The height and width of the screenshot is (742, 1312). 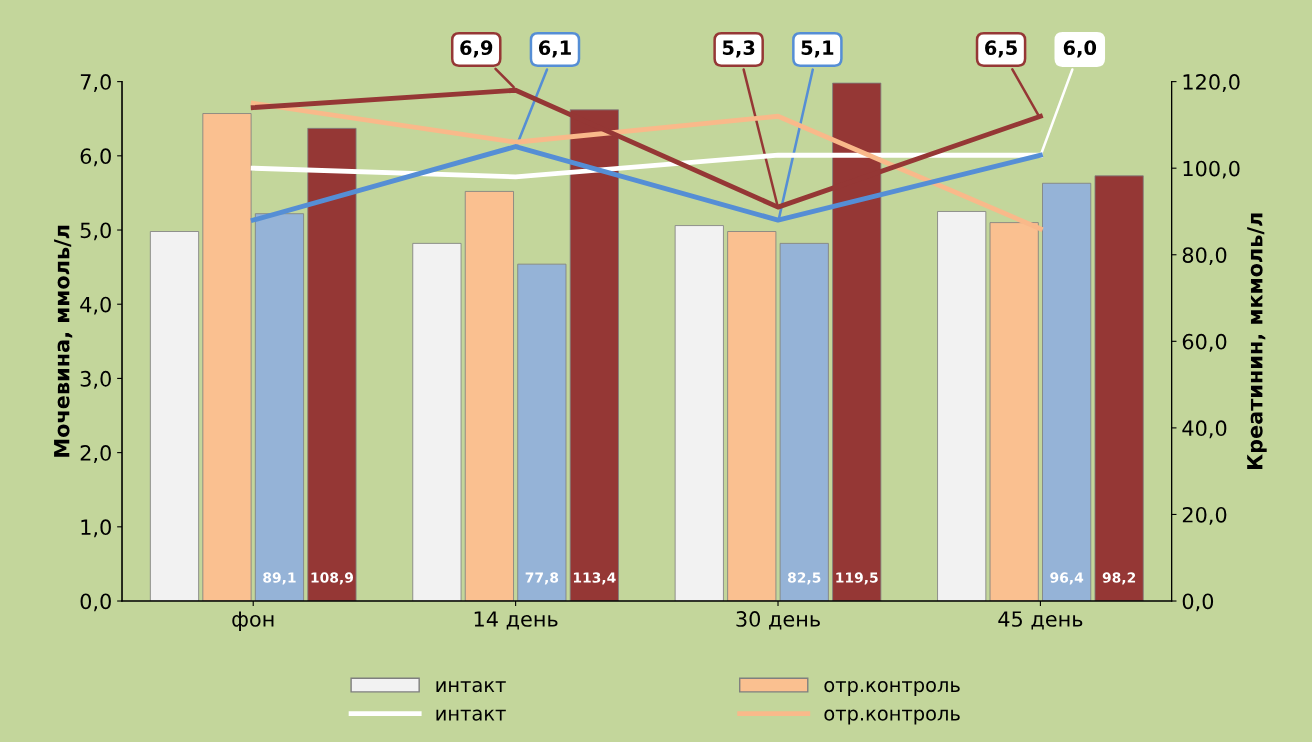 I want to click on y-tick-label: 6,0, so click(x=95, y=157).